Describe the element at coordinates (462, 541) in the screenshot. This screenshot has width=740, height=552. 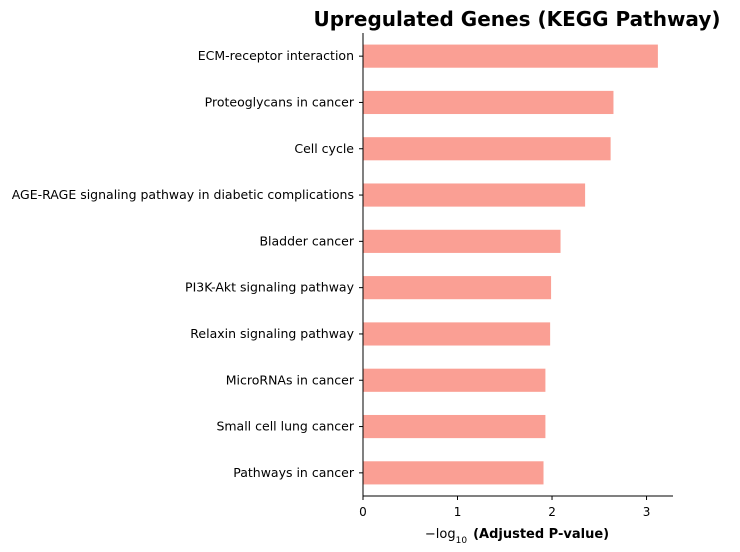
I see `x-axis-label-subscript: 10` at that location.